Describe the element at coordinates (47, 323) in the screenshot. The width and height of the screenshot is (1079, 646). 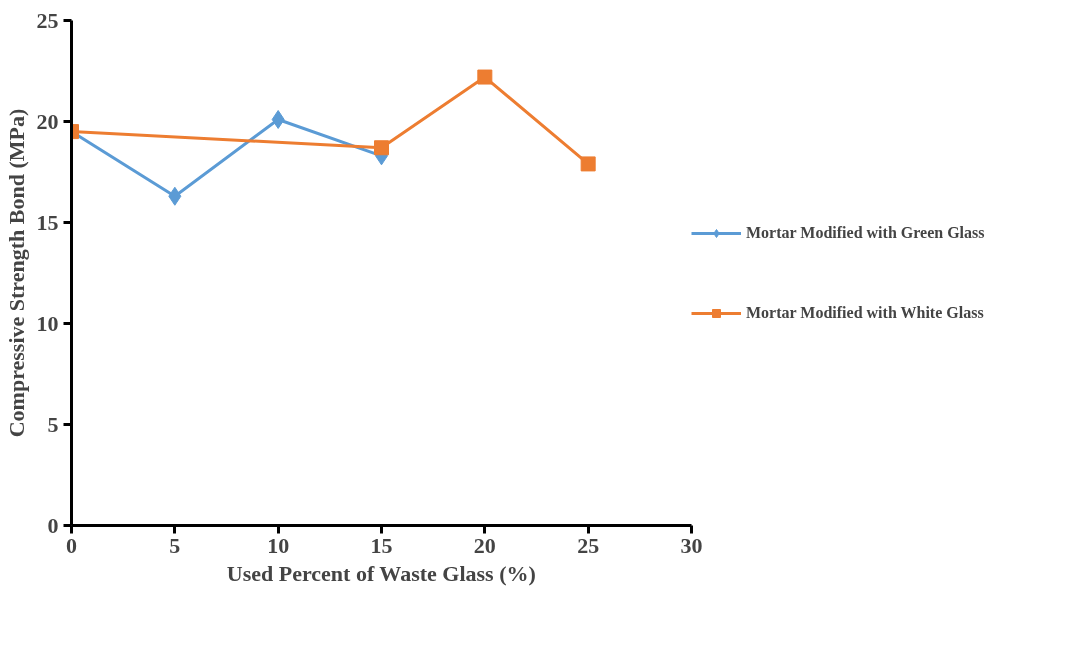
I see `y-tick-label: 10` at that location.